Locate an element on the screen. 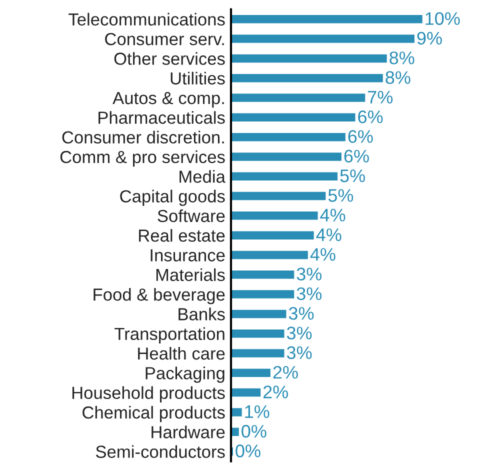 This screenshot has width=500, height=466. y-tick-label: Materials is located at coordinates (190, 275).